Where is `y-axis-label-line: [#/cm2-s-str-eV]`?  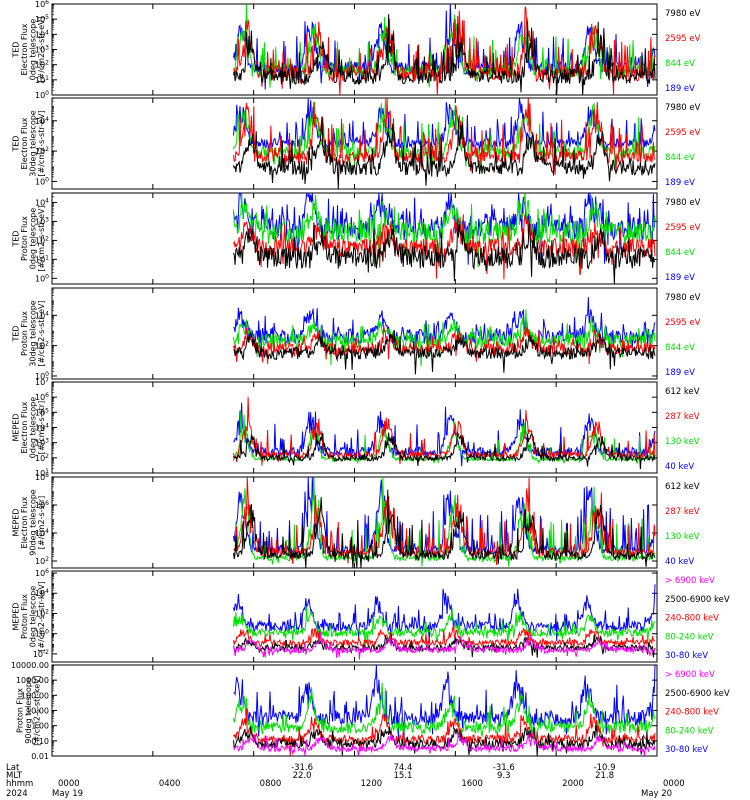 y-axis-label-line: [#/cm2-s-str-eV] is located at coordinates (41, 238).